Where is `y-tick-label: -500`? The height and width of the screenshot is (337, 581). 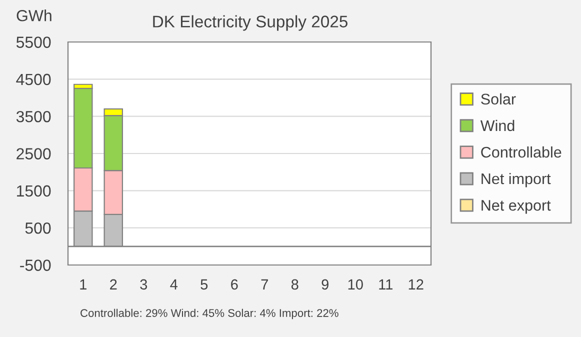 y-tick-label: -500 is located at coordinates (35, 265).